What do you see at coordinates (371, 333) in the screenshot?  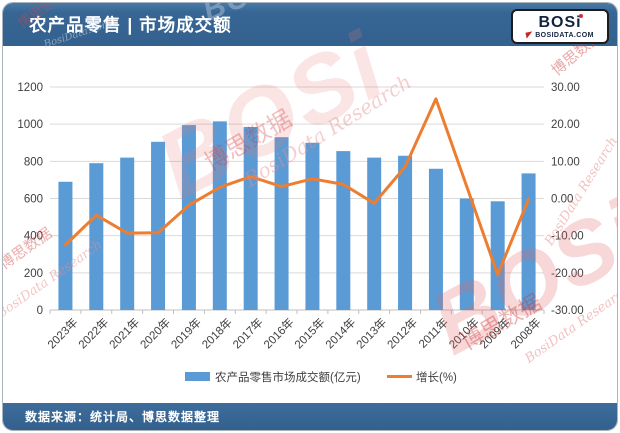 I see `x-axis-label: 2013年` at bounding box center [371, 333].